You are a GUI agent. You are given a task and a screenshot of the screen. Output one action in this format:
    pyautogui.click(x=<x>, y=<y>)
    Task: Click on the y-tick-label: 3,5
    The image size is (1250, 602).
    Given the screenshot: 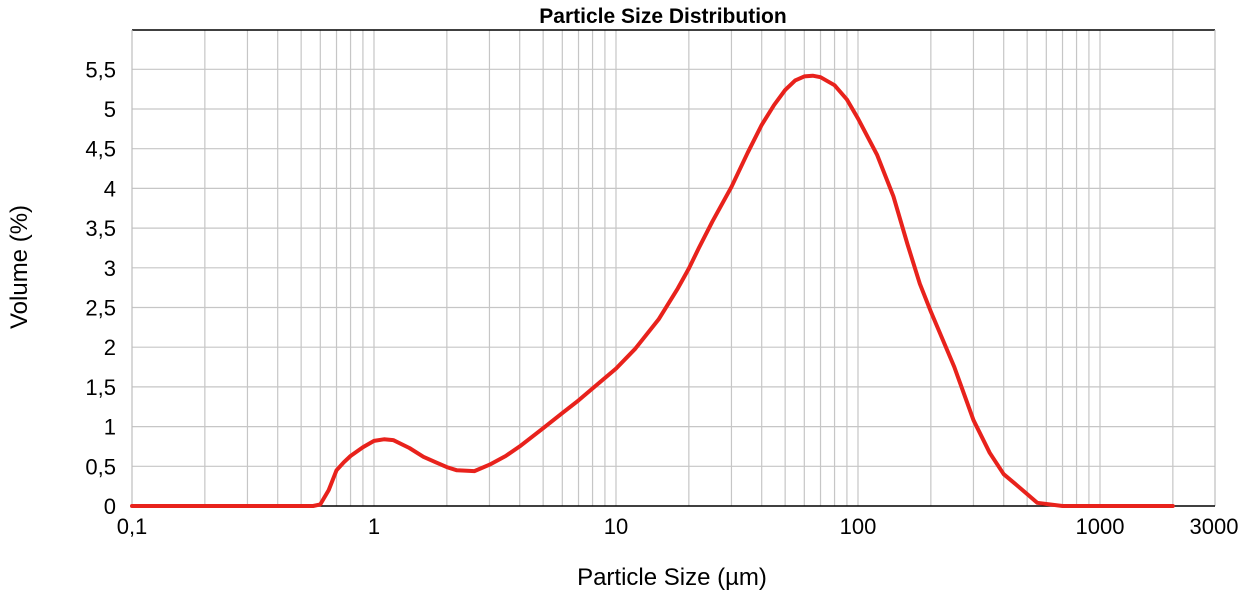 What is the action you would take?
    pyautogui.click(x=100, y=228)
    